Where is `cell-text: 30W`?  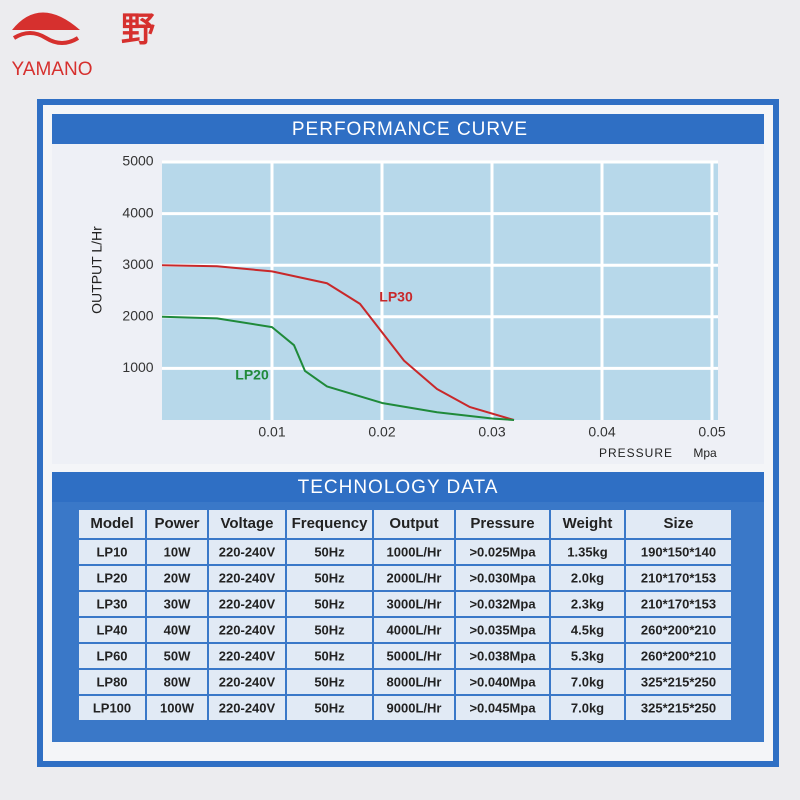
cell-text: 30W is located at coordinates (177, 603).